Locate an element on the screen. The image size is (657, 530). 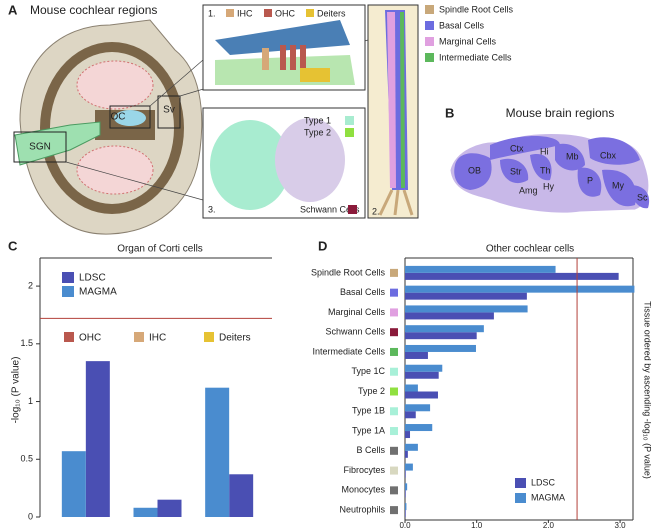
region-label: Hi is located at coordinates (544, 151).